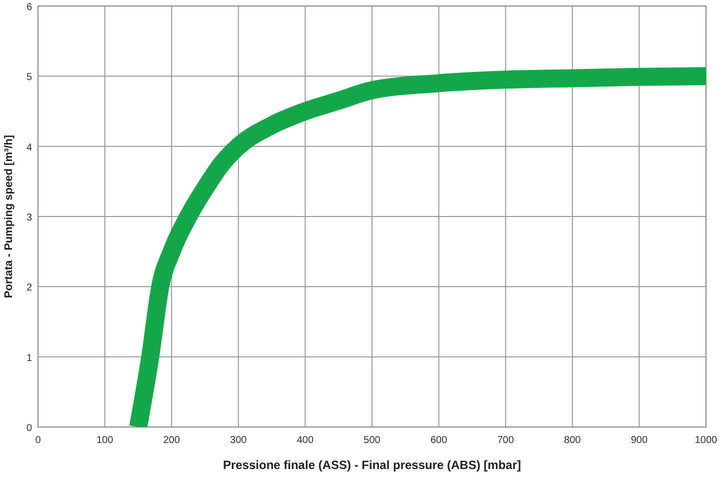 The height and width of the screenshot is (479, 720). I want to click on y-tick-label: 1, so click(29, 358).